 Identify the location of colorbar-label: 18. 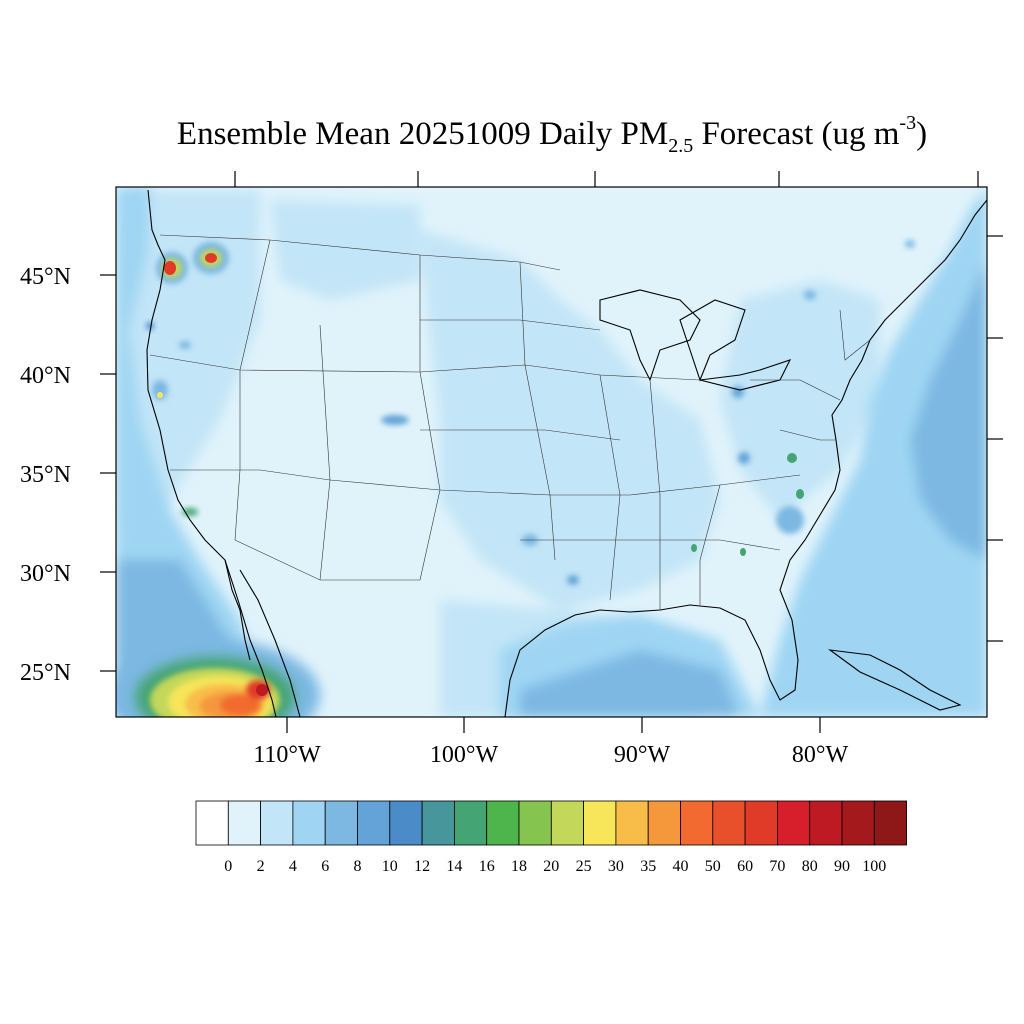
(519, 866).